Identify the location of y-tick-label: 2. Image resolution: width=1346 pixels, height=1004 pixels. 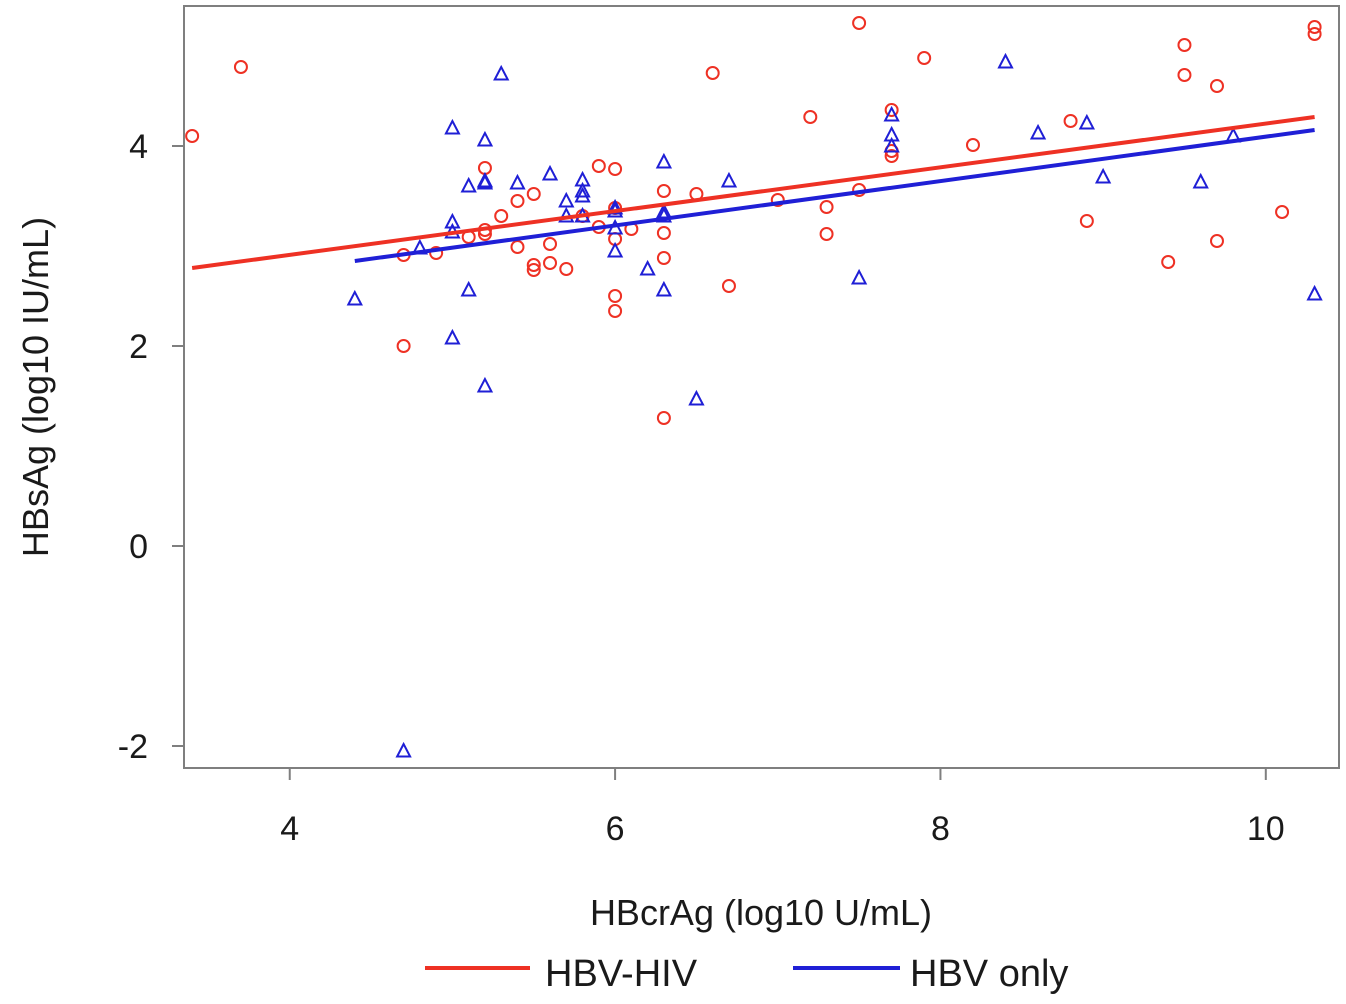
(138, 347).